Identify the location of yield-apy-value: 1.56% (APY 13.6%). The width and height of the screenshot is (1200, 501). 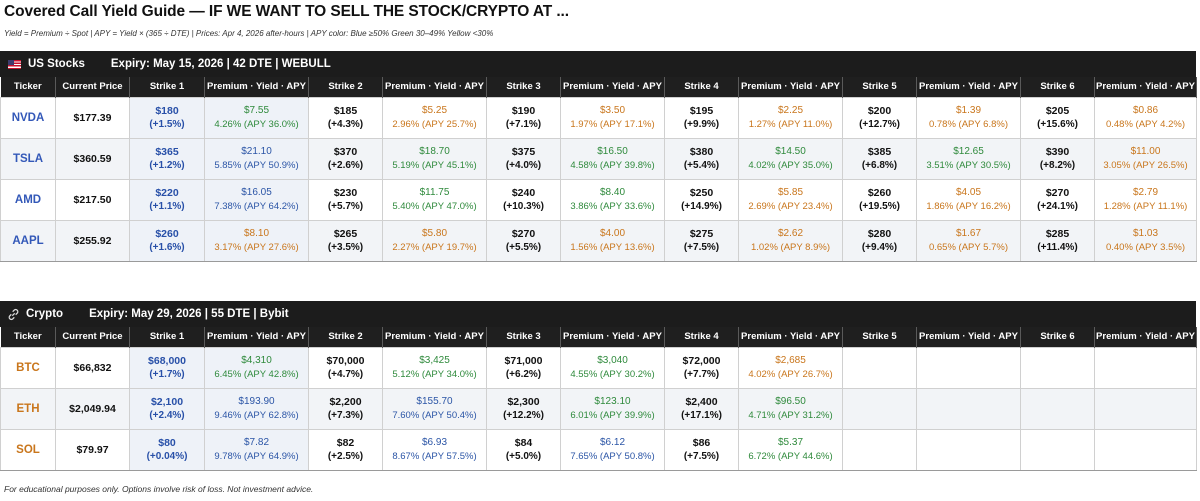
(612, 247).